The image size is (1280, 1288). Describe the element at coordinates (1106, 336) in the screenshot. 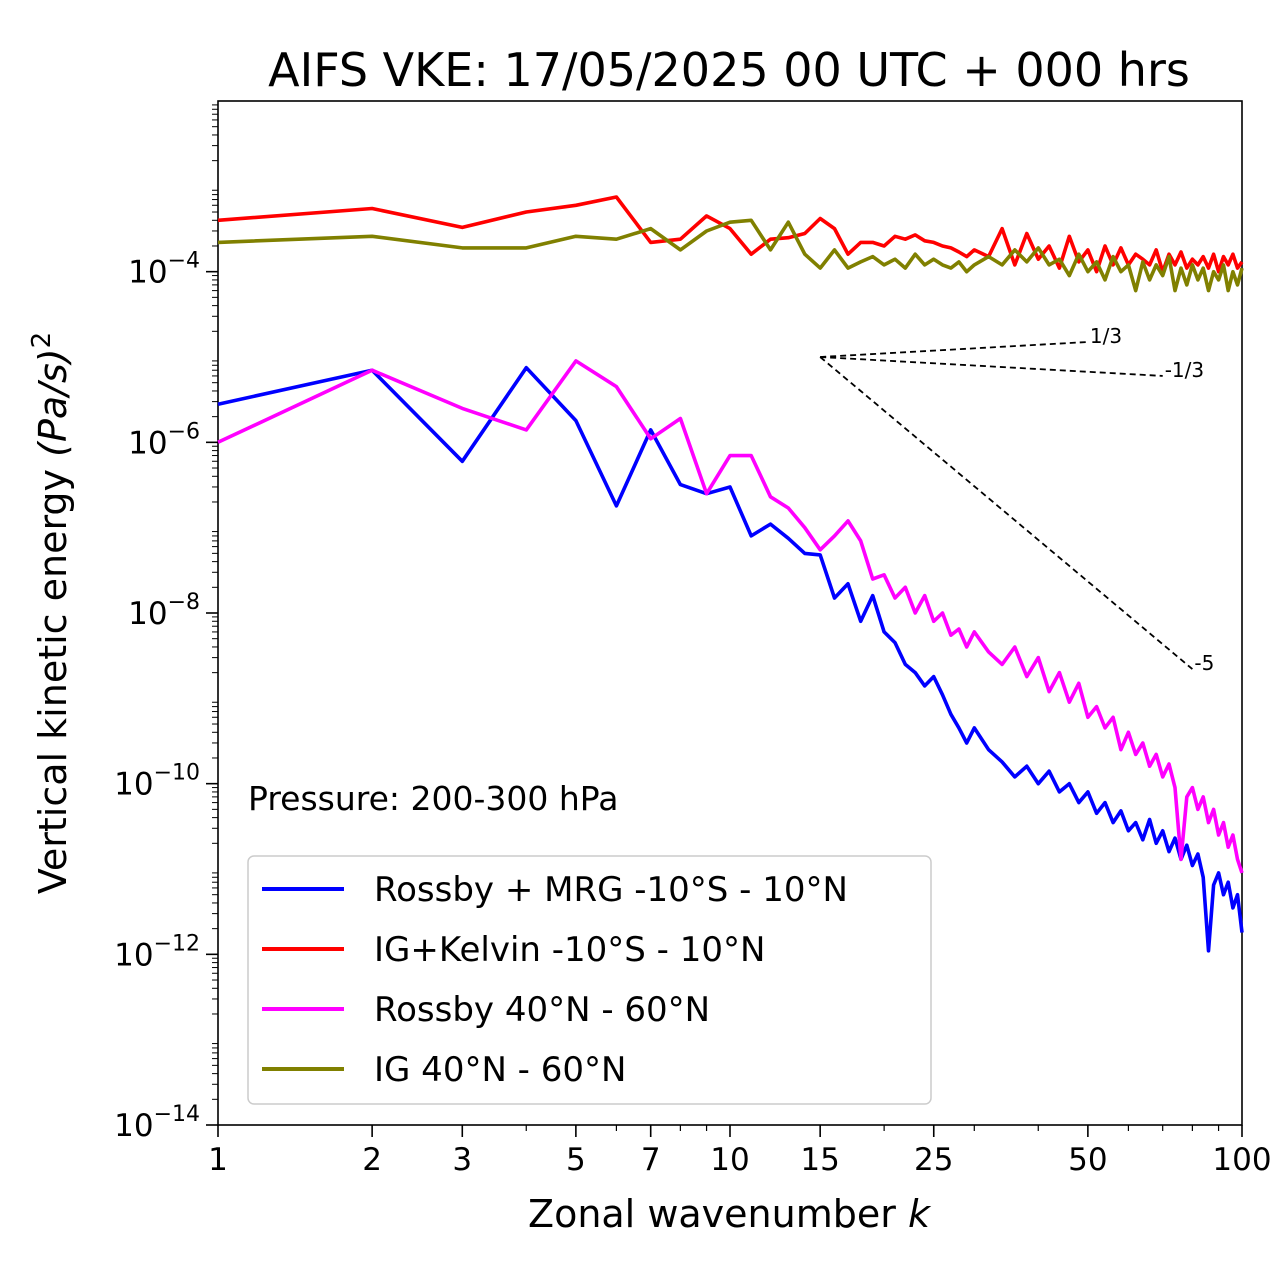

I see `reference-slope-label: 1/3` at that location.